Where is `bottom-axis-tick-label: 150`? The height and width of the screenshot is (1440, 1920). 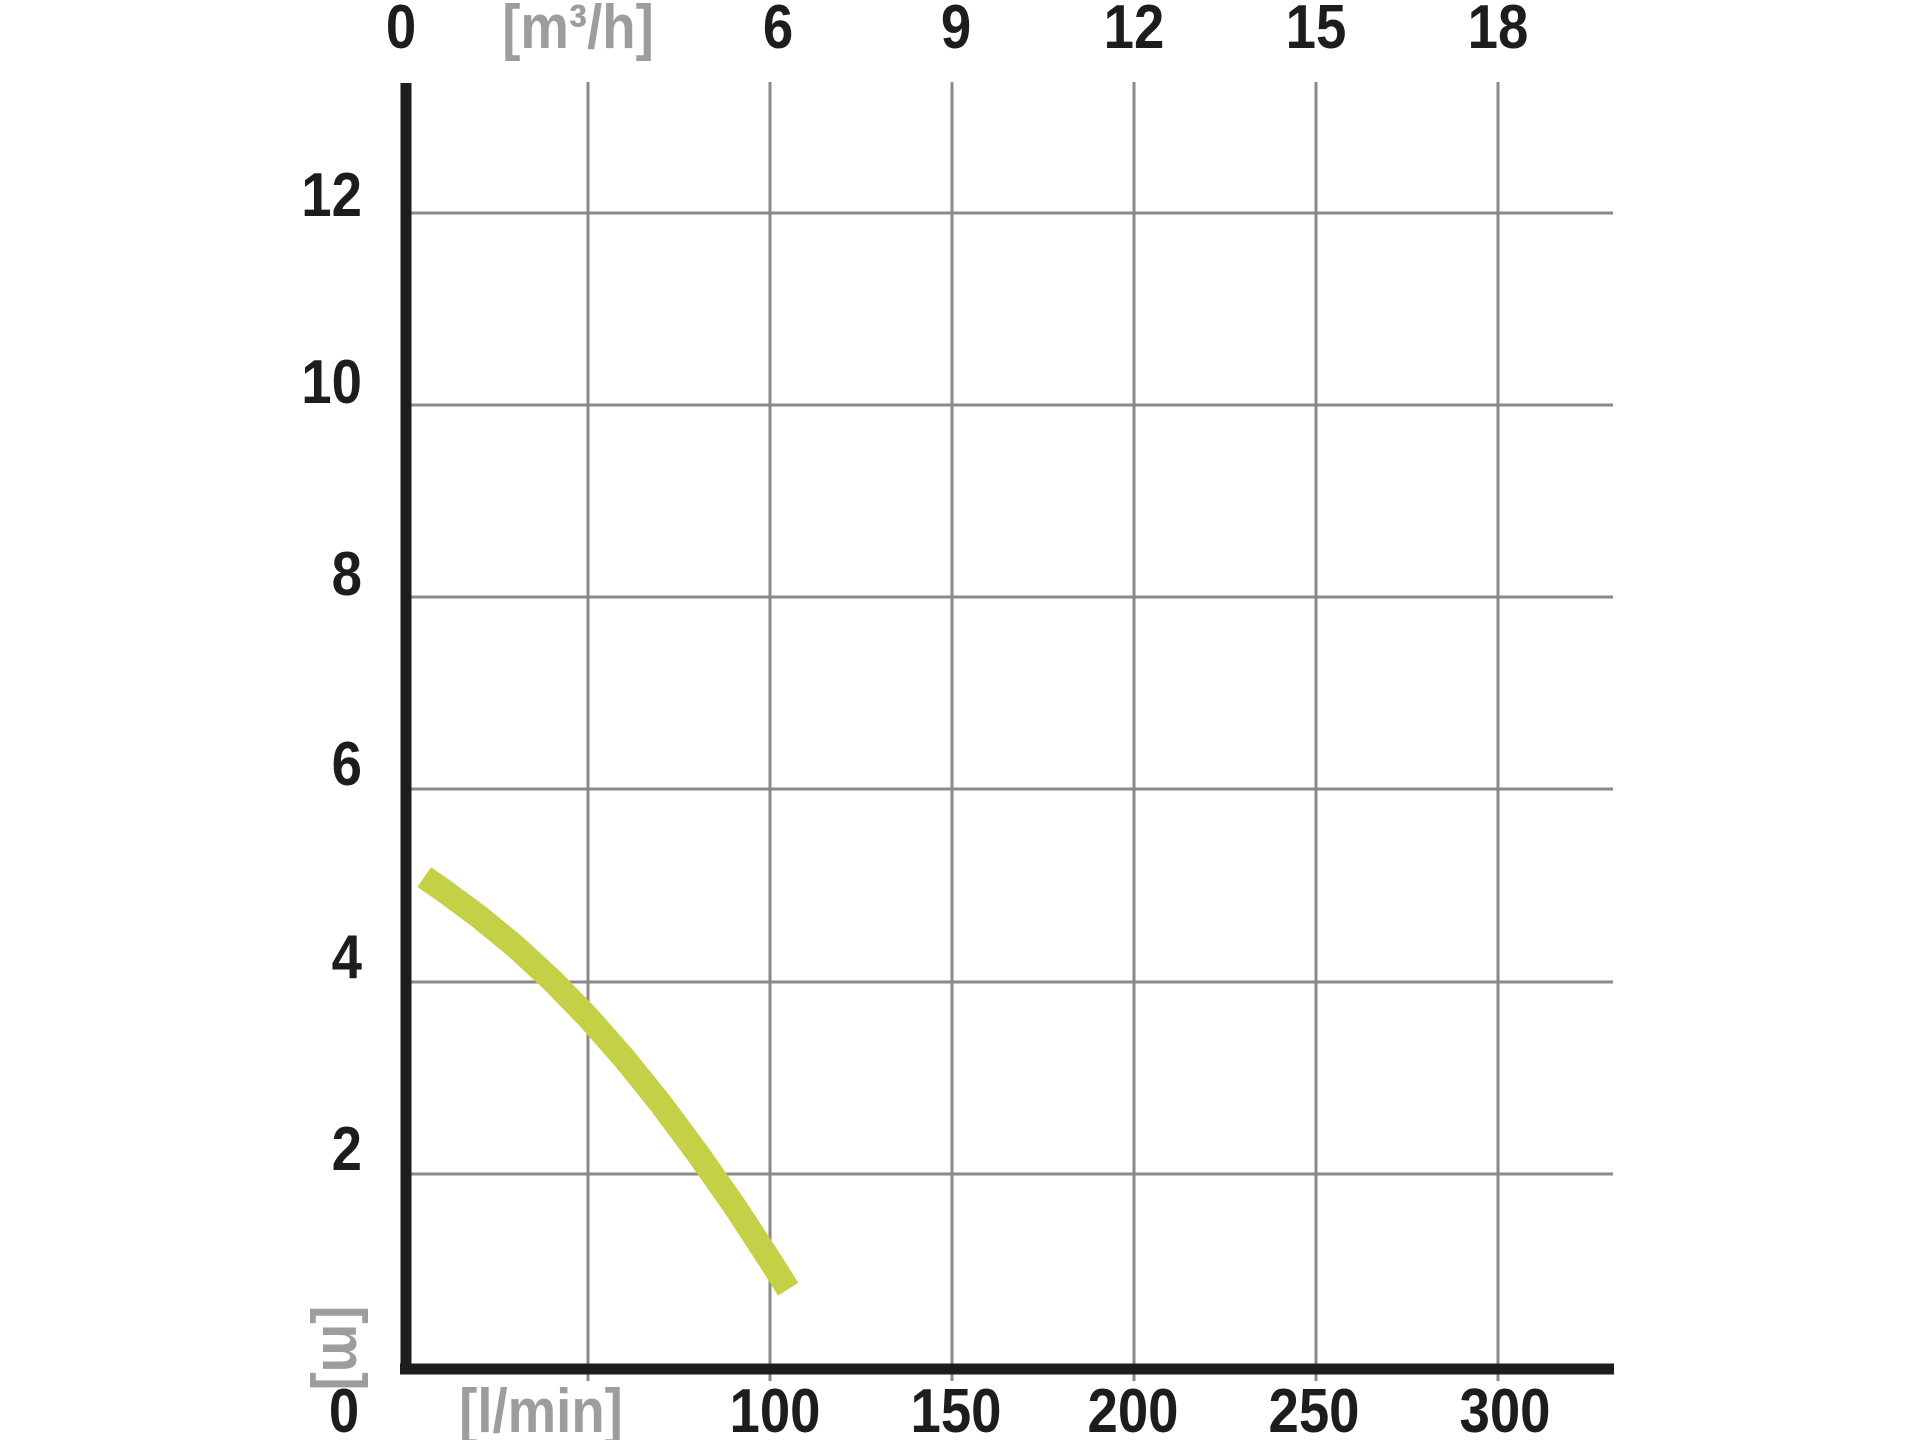 bottom-axis-tick-label: 150 is located at coordinates (956, 1408).